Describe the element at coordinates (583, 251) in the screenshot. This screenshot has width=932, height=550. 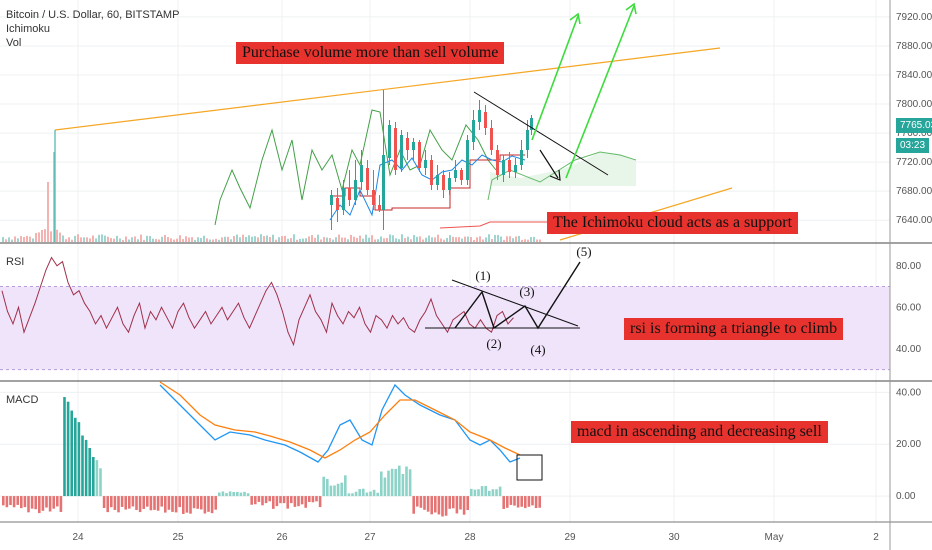
I see `wave-label: (5)` at that location.